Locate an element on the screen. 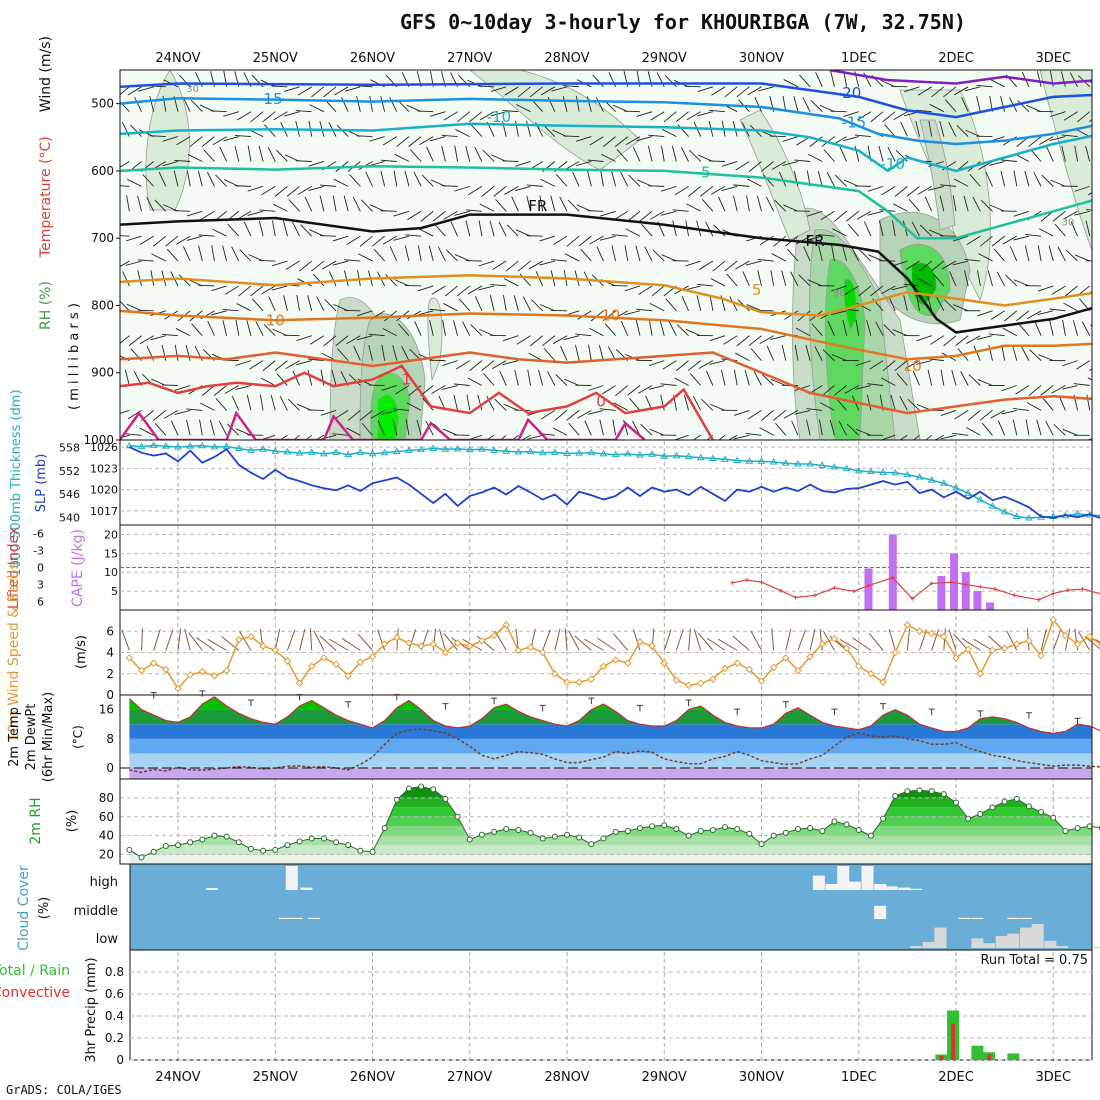 The image size is (1100, 1100). rh-tick: 80 is located at coordinates (106, 798).